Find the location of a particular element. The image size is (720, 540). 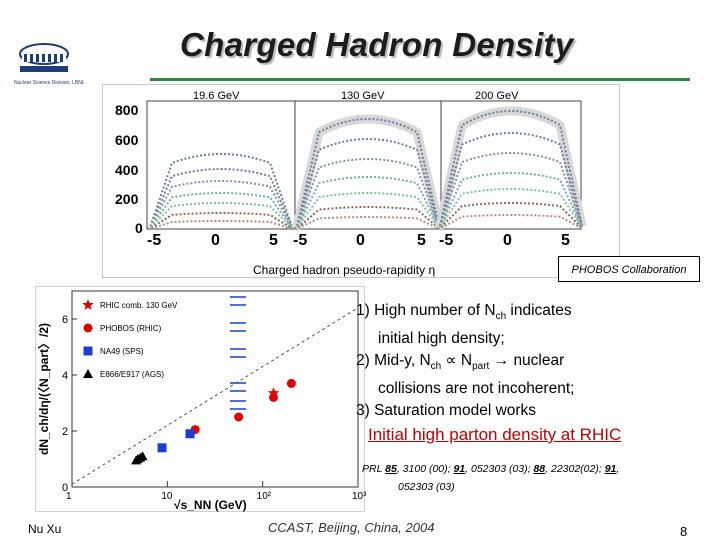

panel-label-200: 200 GeV is located at coordinates (497, 96).